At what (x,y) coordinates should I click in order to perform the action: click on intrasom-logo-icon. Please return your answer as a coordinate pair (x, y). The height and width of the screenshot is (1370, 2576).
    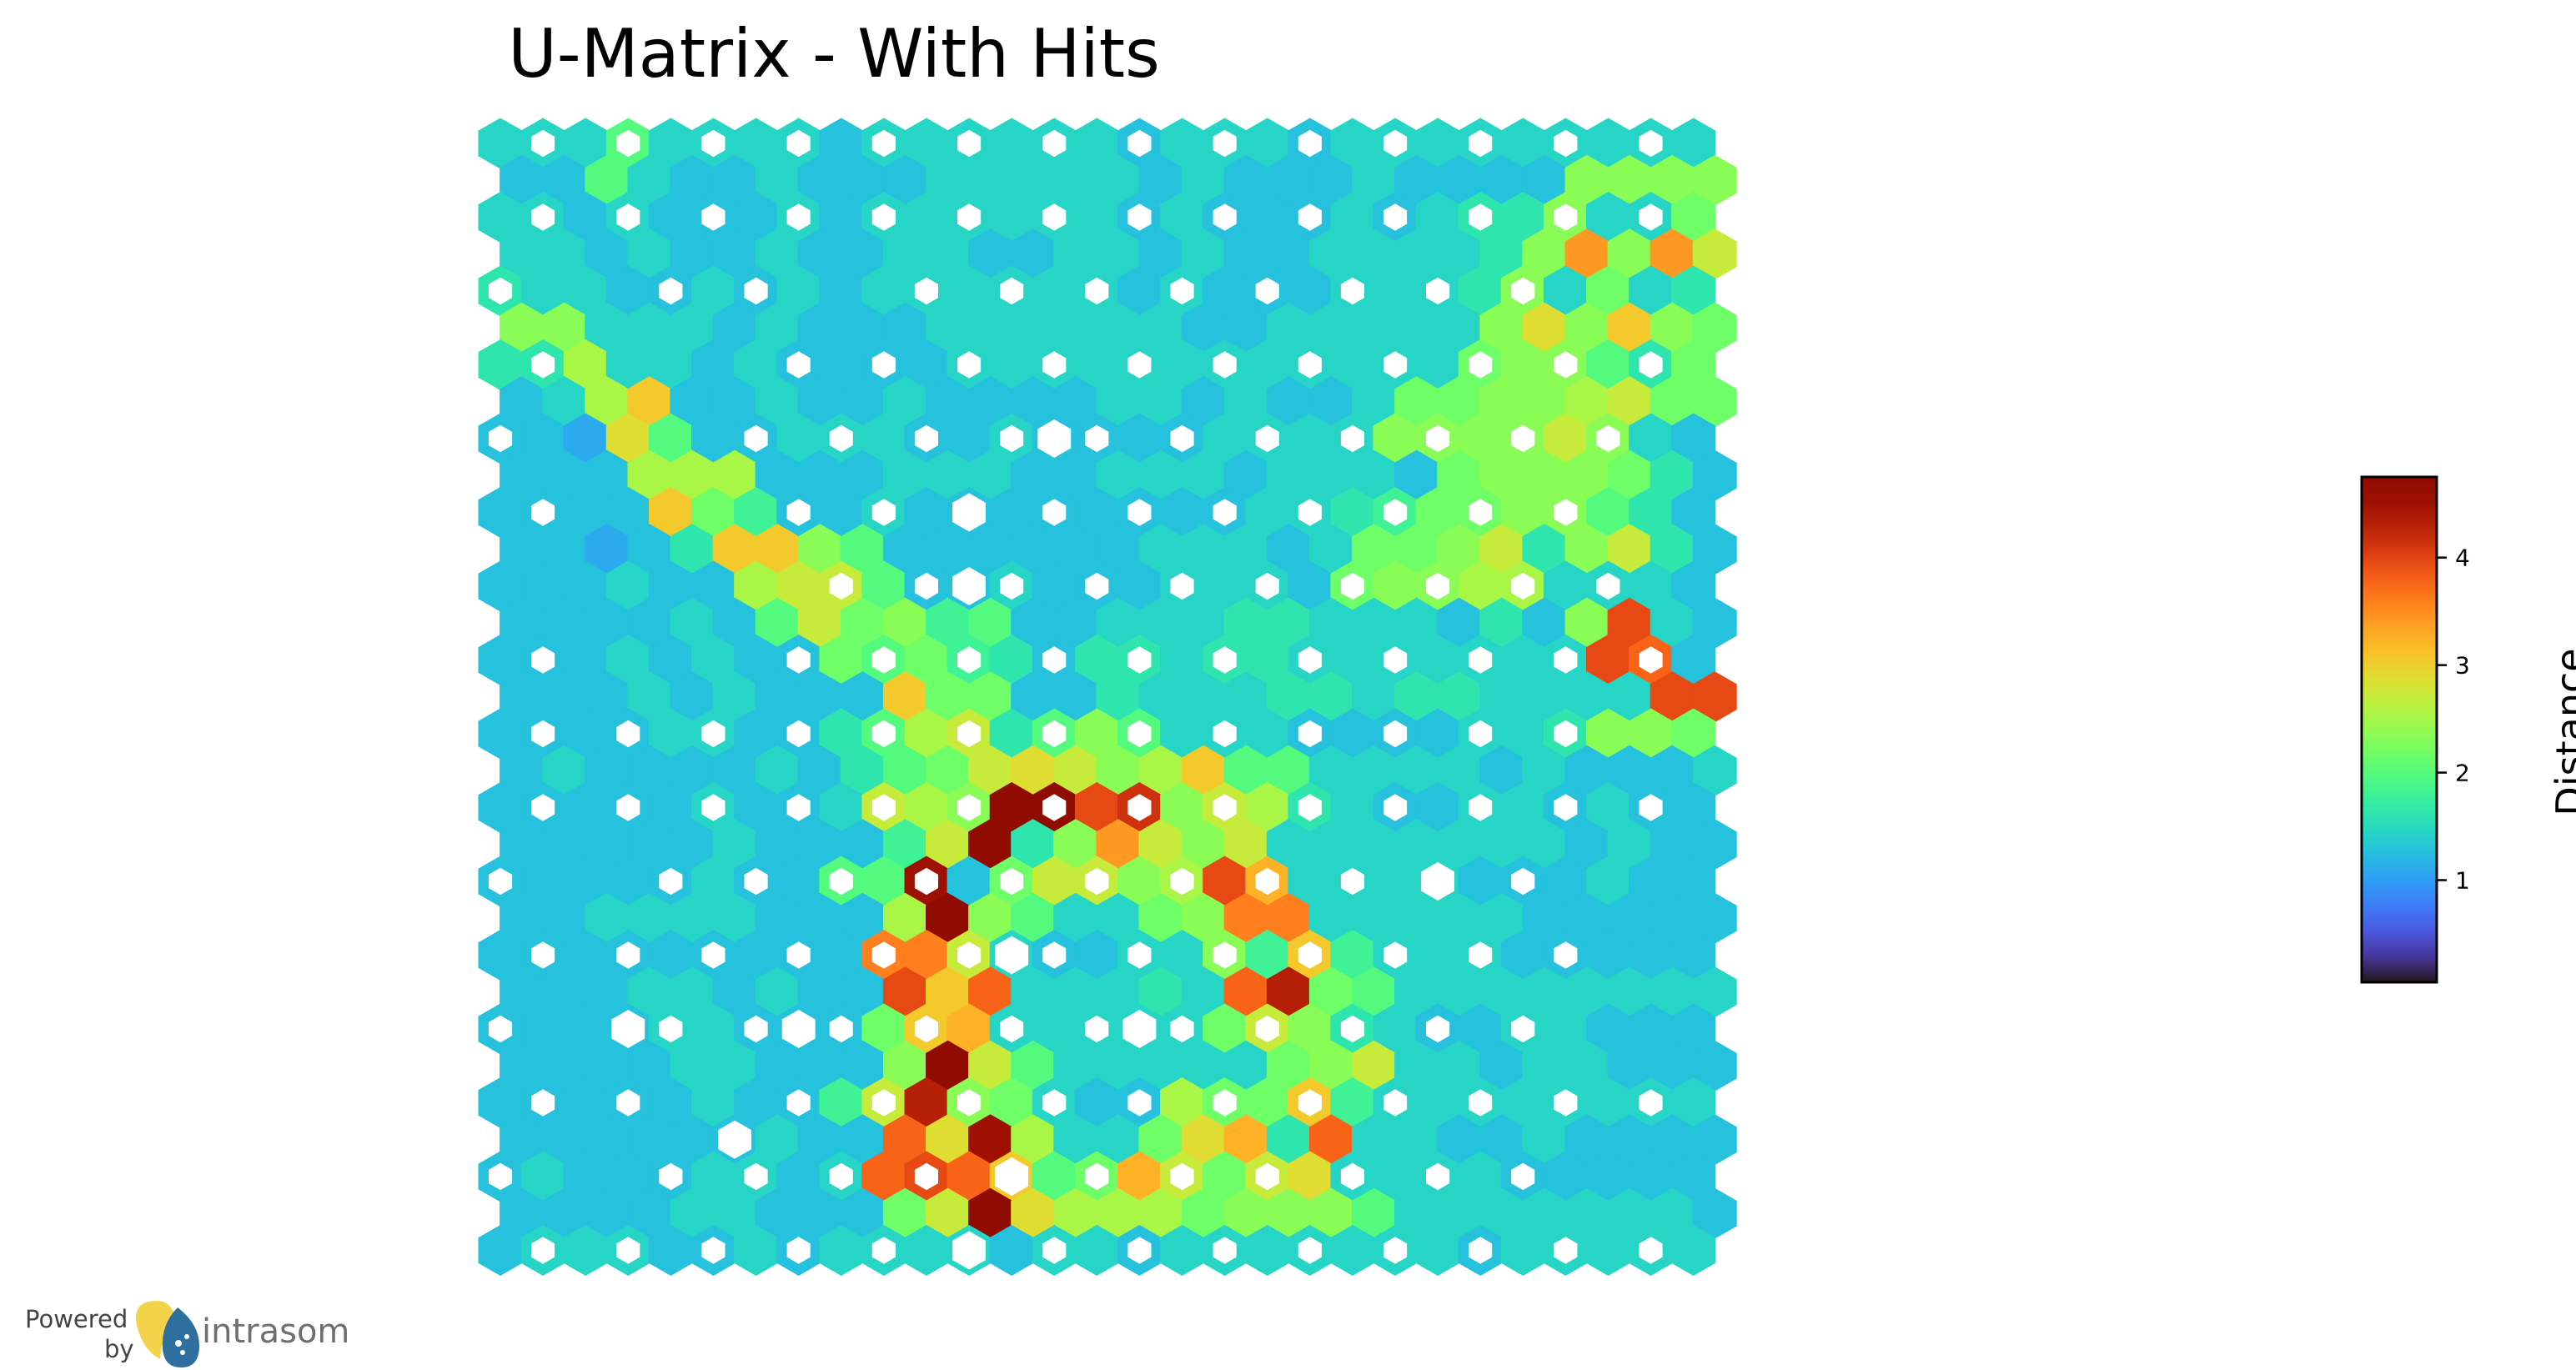
    Looking at the image, I should click on (167, 1334).